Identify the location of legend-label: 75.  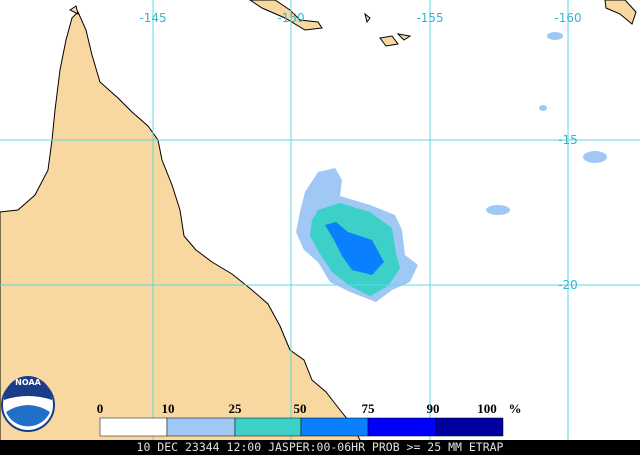
(369, 408).